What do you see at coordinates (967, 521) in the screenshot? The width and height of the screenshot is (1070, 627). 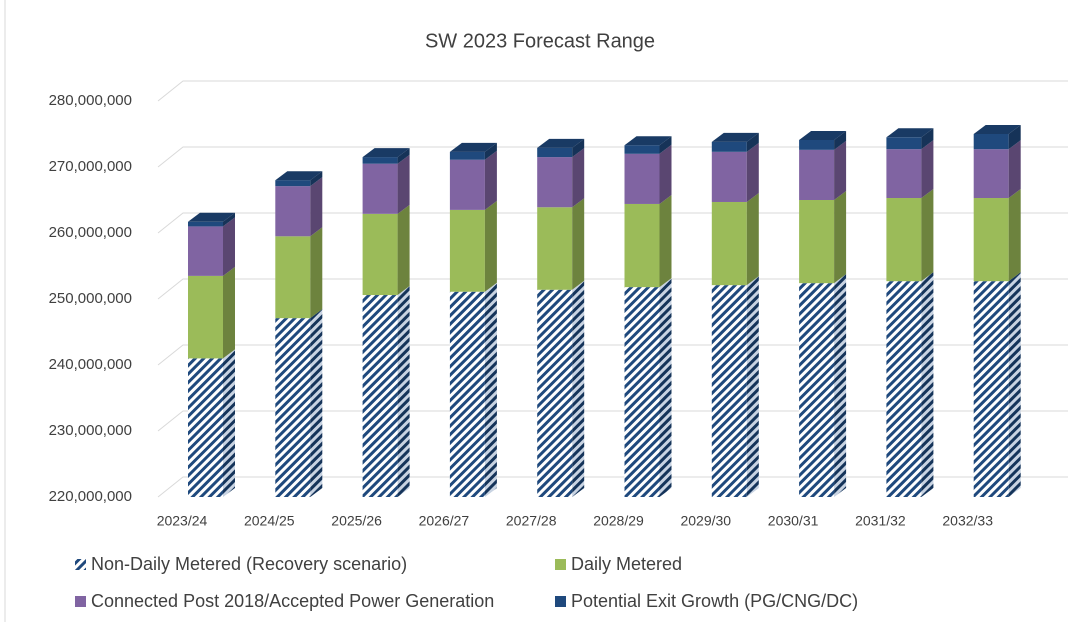 I see `x-tick-label: 2032/33` at bounding box center [967, 521].